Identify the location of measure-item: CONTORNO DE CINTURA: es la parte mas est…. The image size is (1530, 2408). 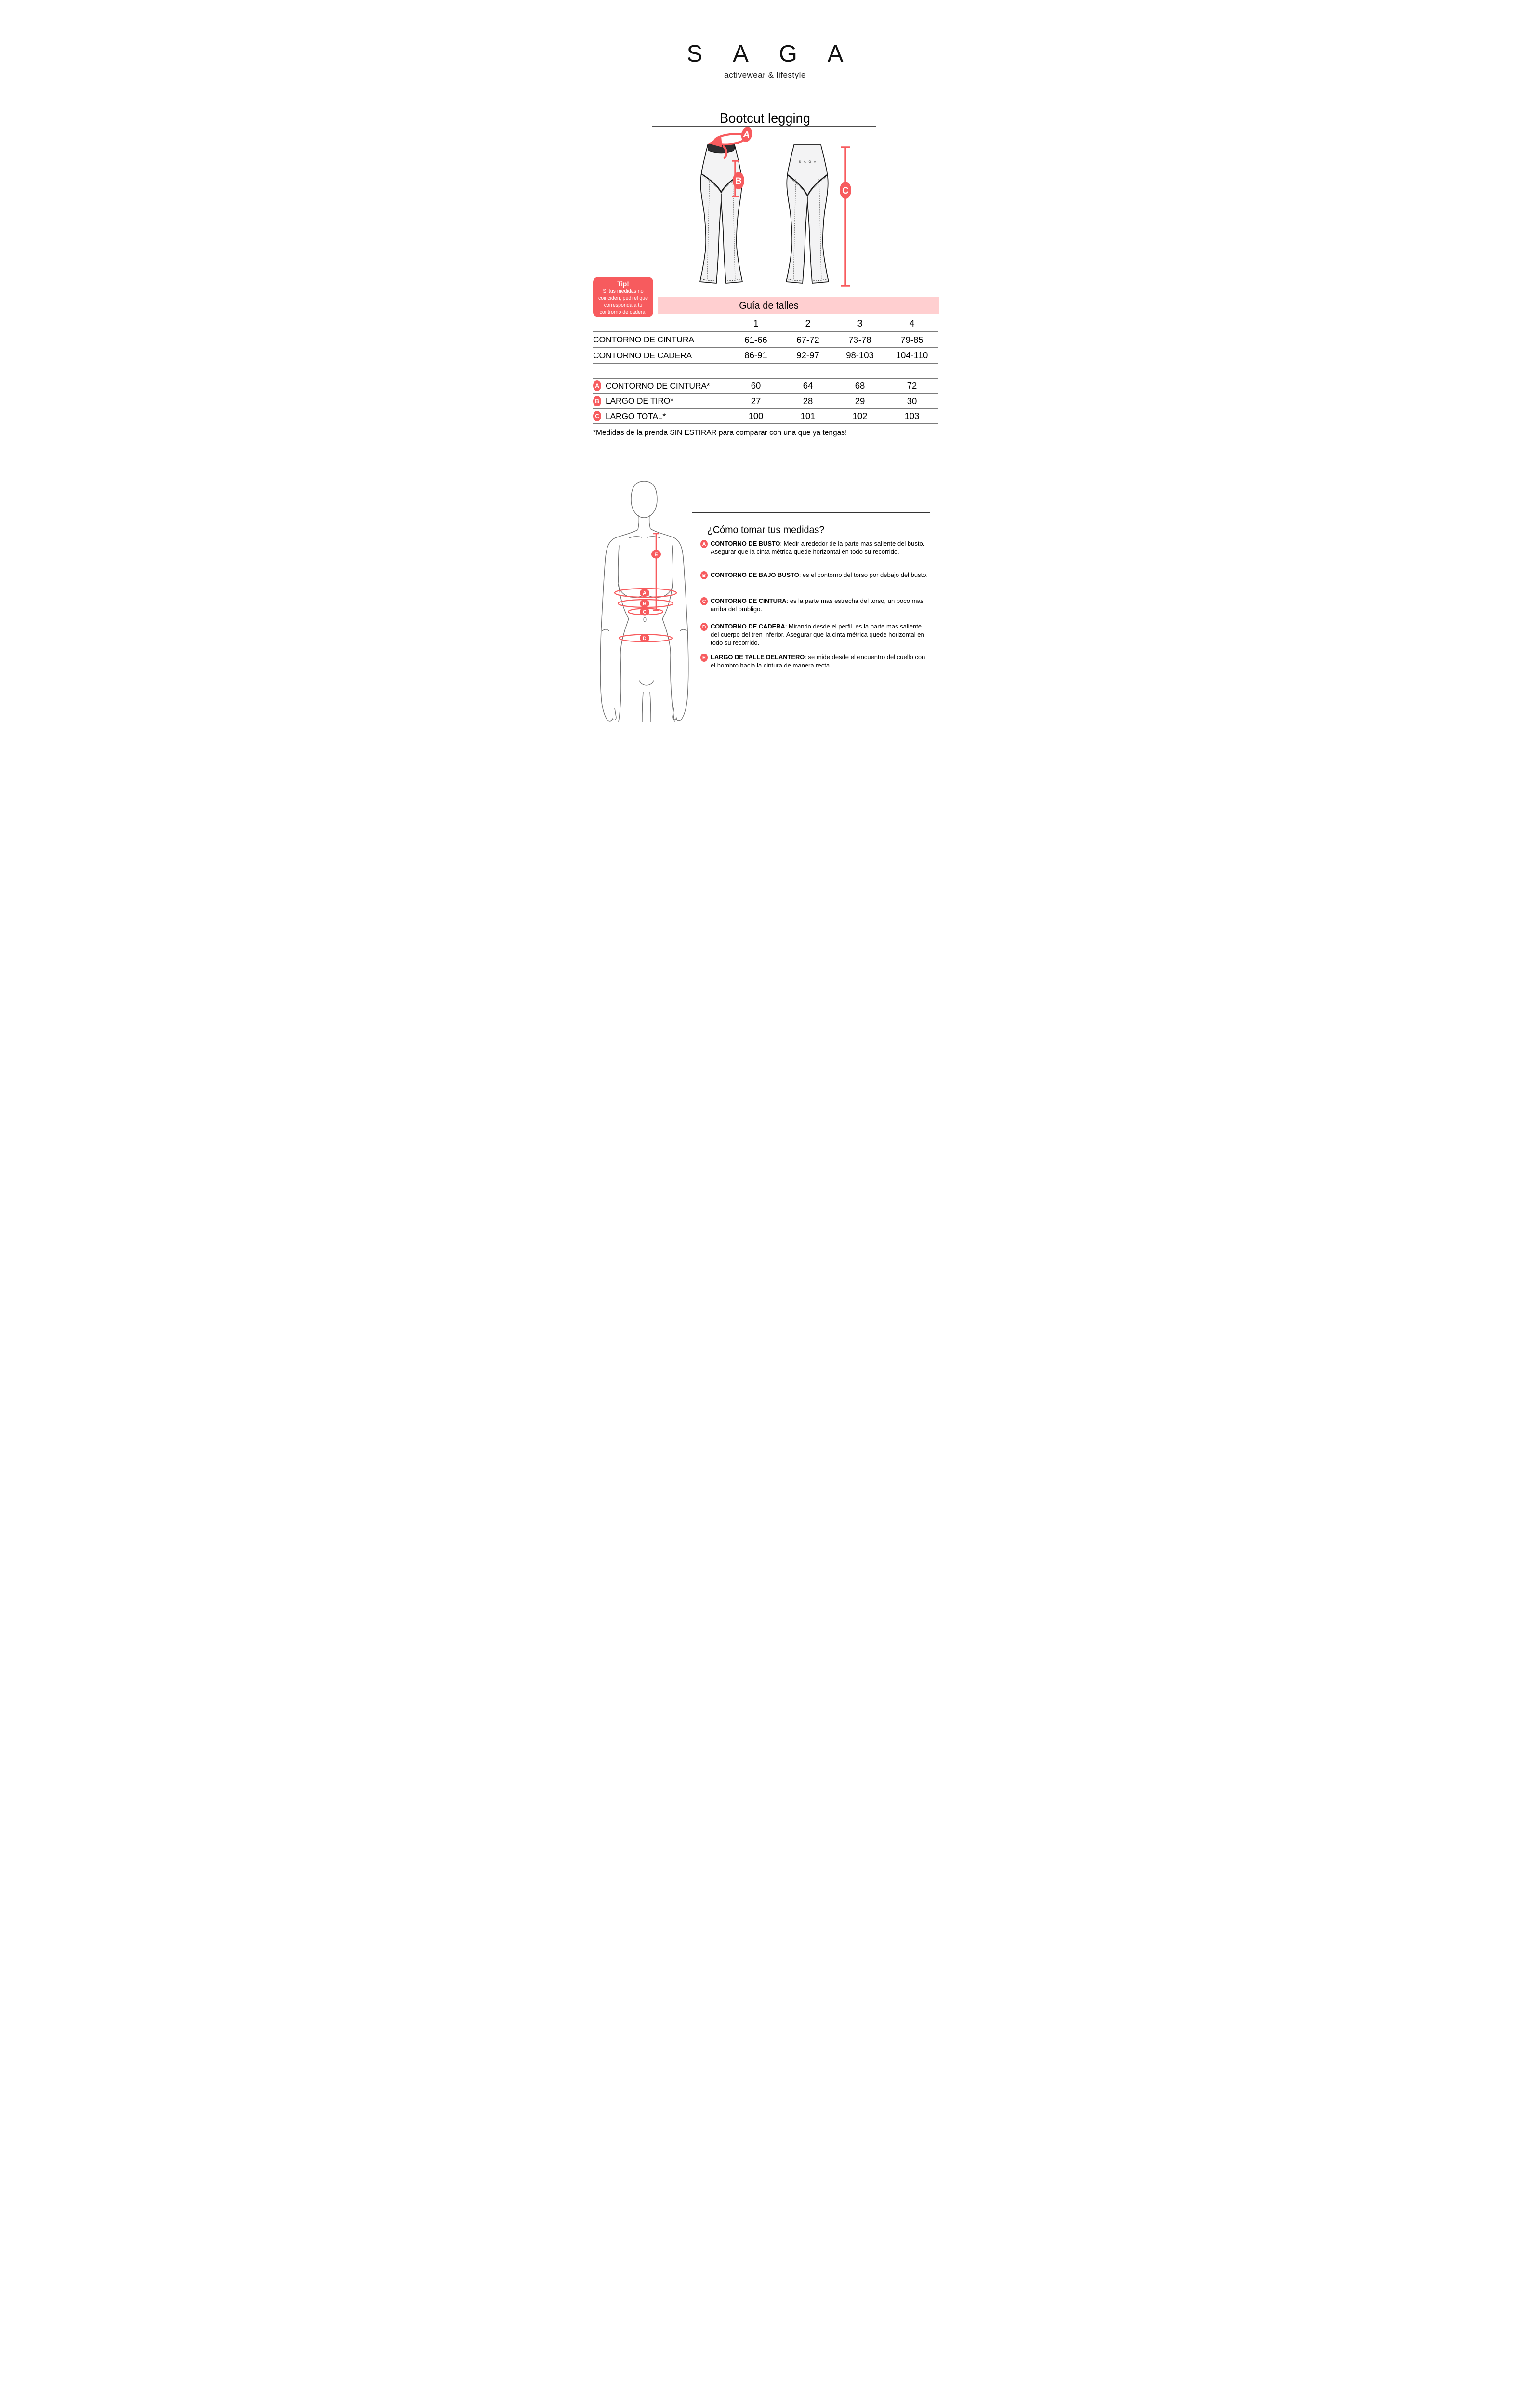
(818, 605).